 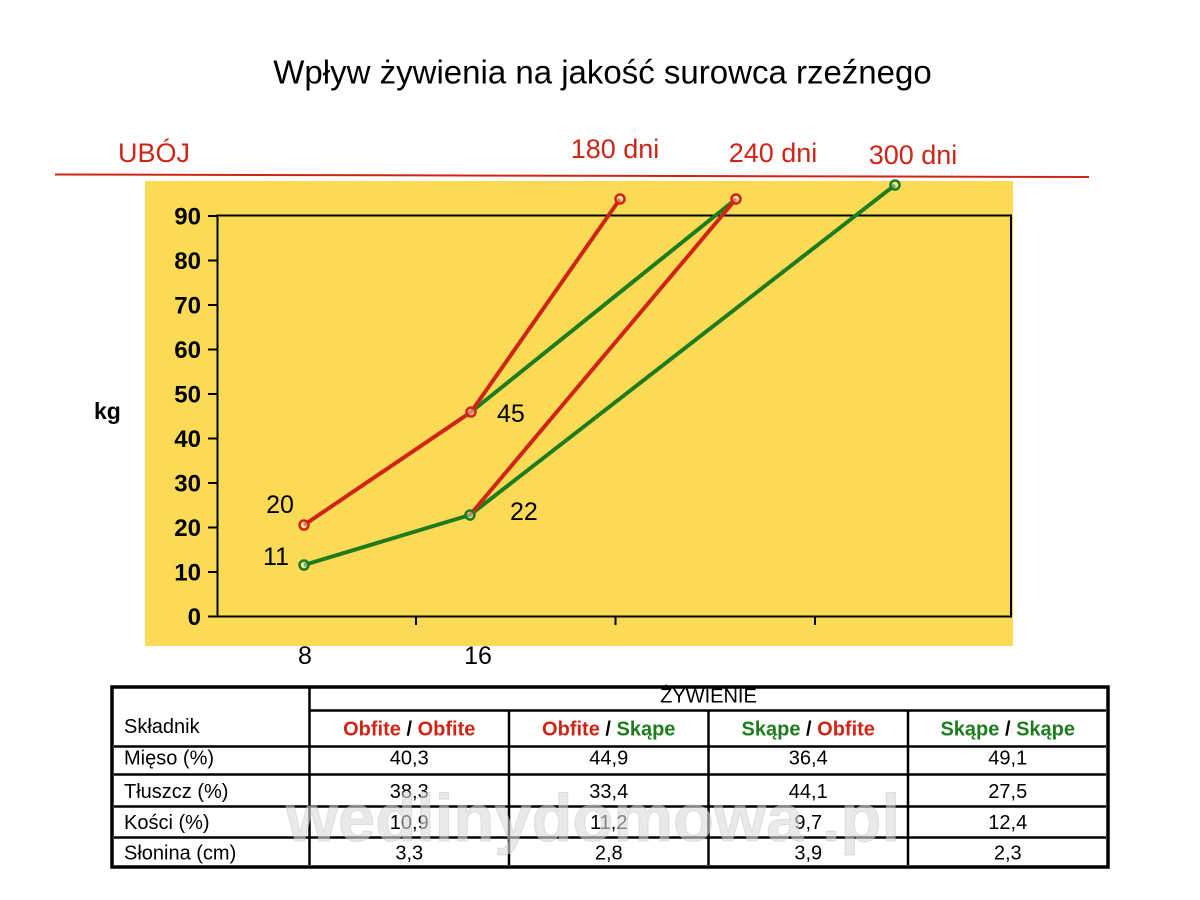 What do you see at coordinates (608, 792) in the screenshot?
I see `svg-text: 33,4` at bounding box center [608, 792].